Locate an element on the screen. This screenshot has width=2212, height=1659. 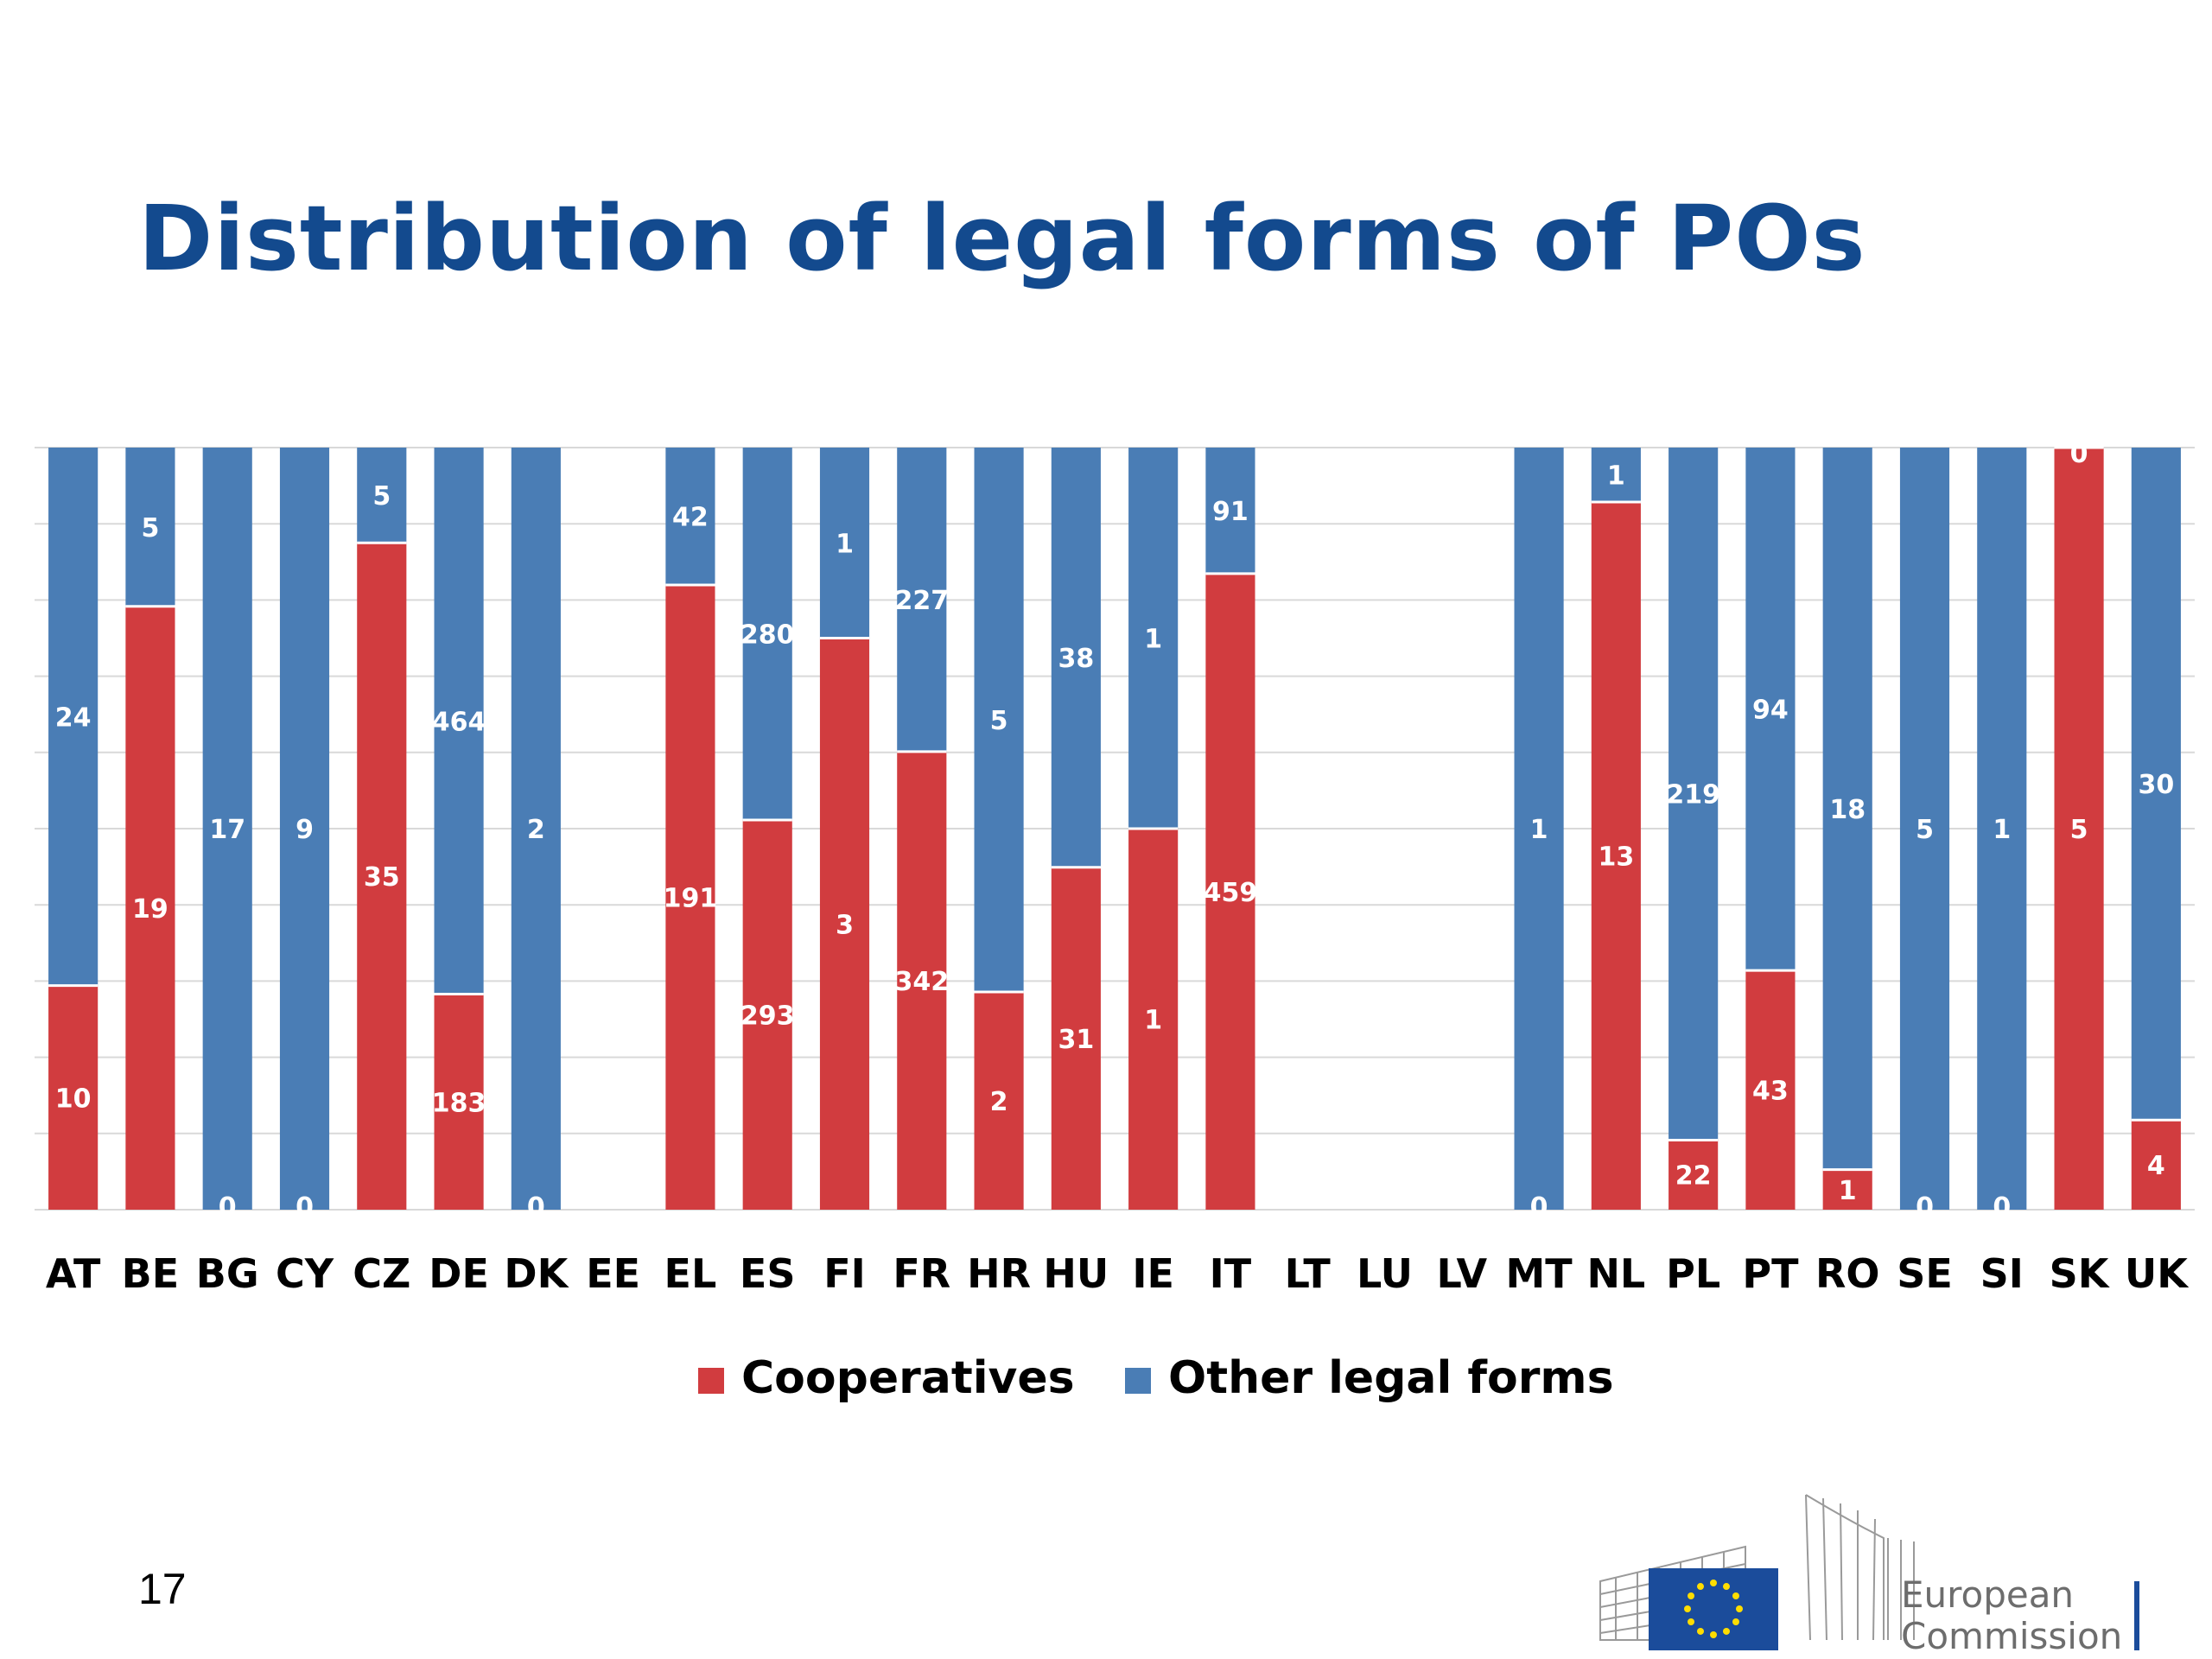
data-label-cooperatives: 22 is located at coordinates (1693, 1176).